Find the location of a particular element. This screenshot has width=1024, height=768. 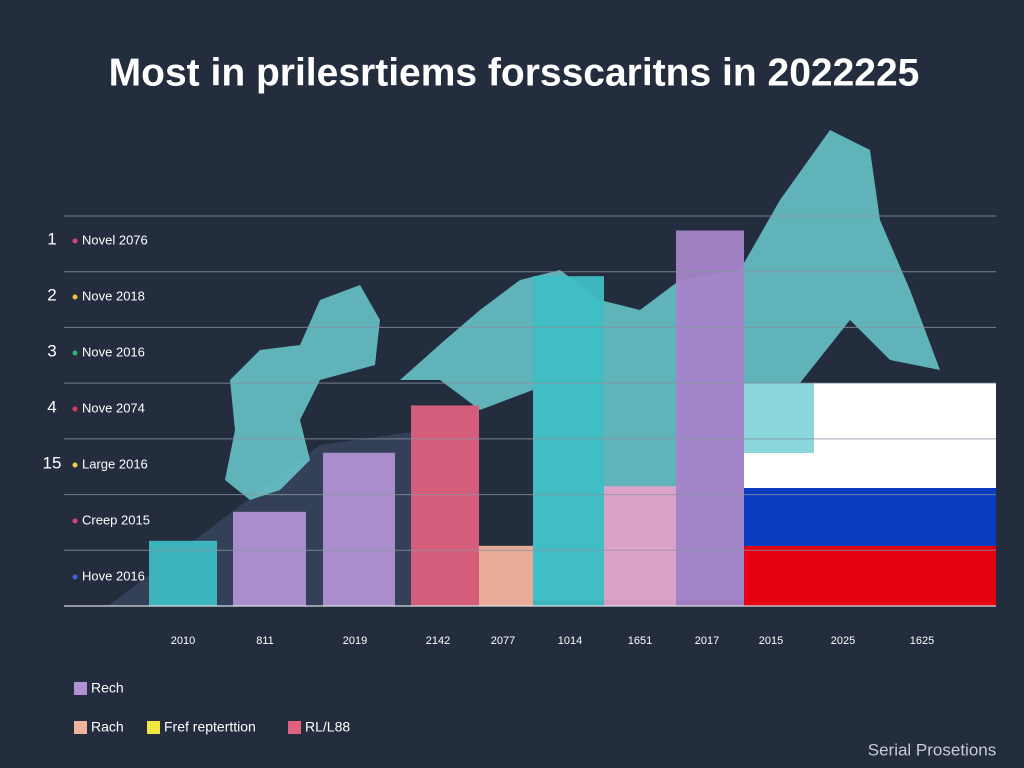

row-number: 4 is located at coordinates (51, 406).